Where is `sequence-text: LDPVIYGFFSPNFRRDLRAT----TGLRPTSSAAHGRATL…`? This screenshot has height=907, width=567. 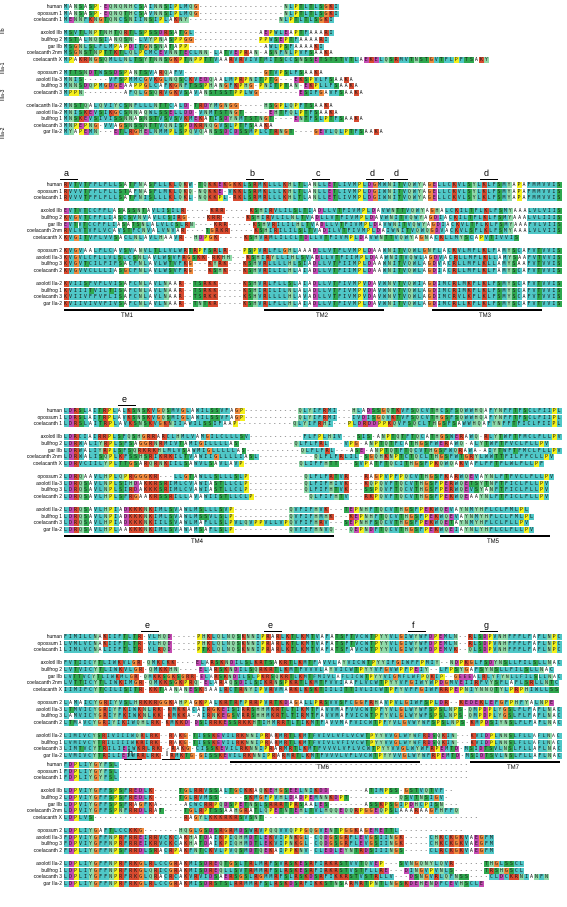 sequence-text: LDPVIYGFFSPNFRRDLRAT----TGLRPTSSAAHGRATL… is located at coordinates (262, 811).